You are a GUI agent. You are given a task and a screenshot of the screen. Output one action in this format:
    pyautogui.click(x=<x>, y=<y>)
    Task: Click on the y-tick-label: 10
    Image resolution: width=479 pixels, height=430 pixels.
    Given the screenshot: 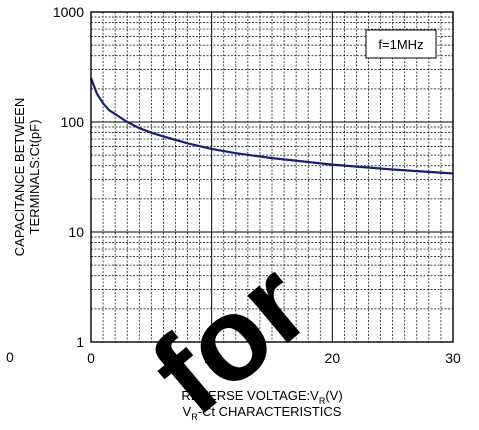 What is the action you would take?
    pyautogui.click(x=76, y=232)
    